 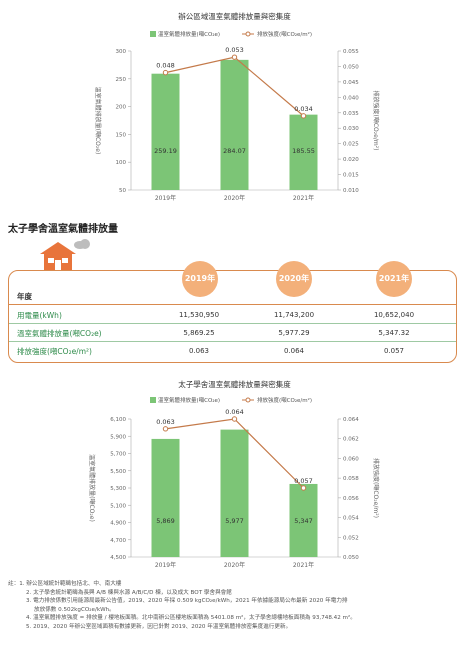 What do you see at coordinates (351, 538) in the screenshot?
I see `y2-tick-label: 0.052` at bounding box center [351, 538].